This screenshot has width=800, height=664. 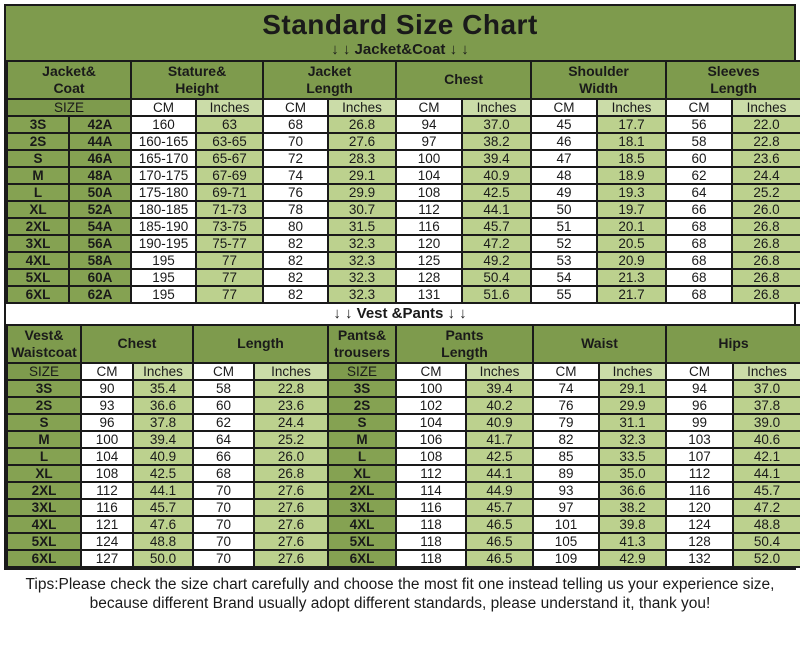 I want to click on plen-in-cell: 40.9, so click(x=499, y=422).